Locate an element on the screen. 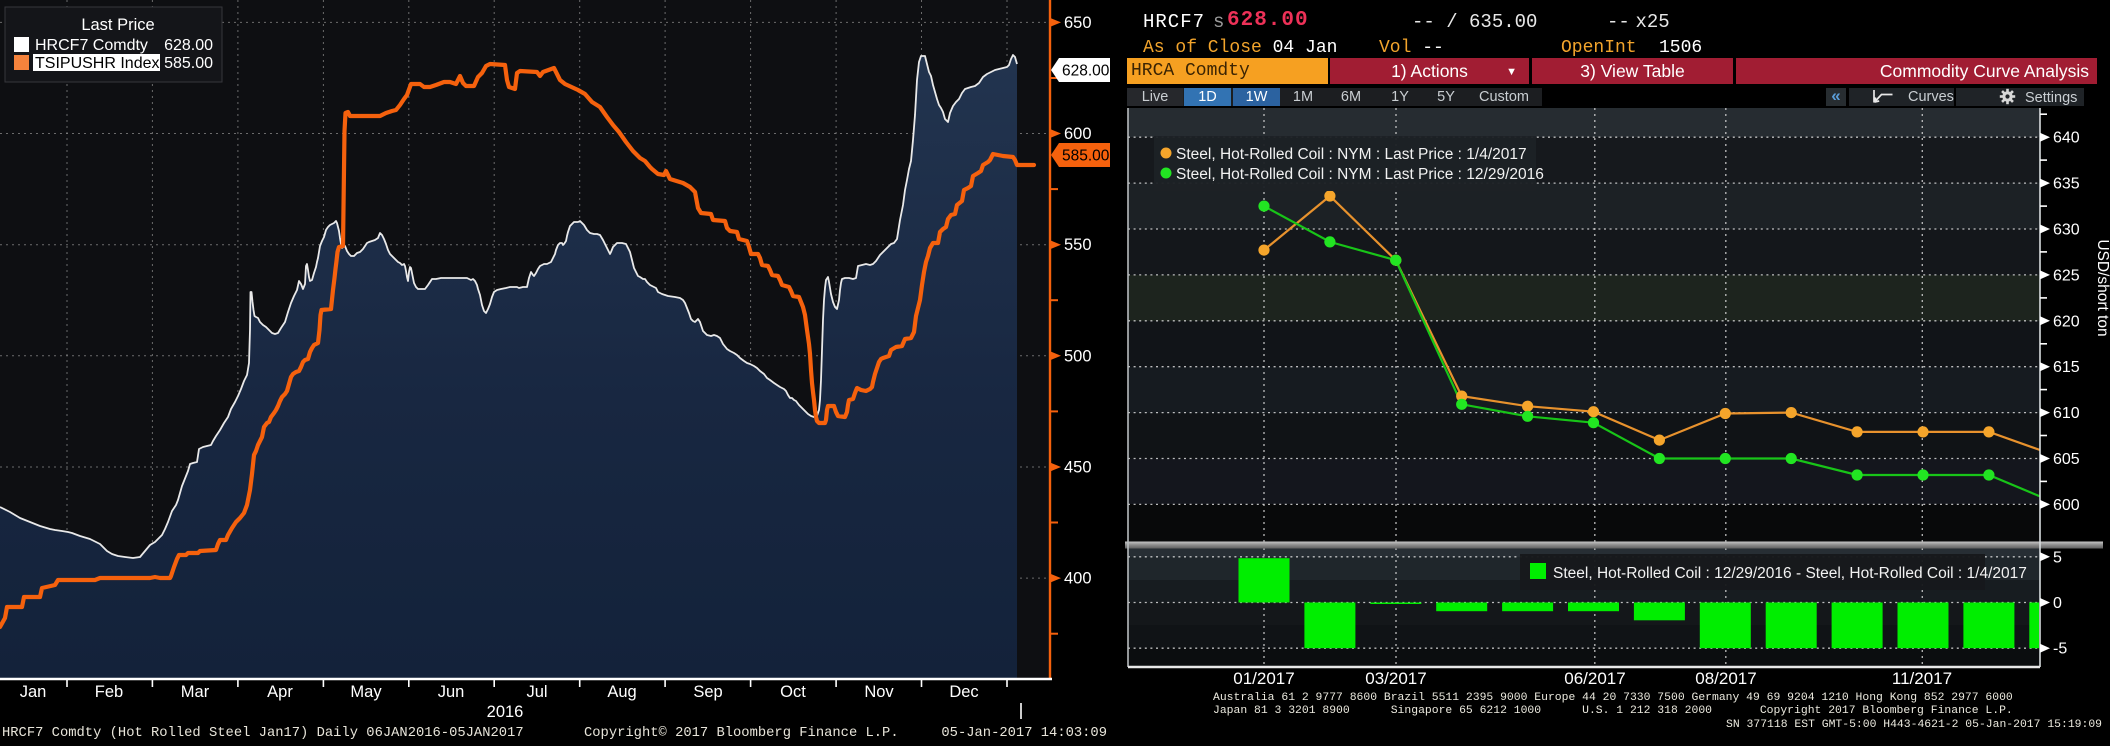 The width and height of the screenshot is (2110, 746). svg-text: 550 is located at coordinates (1078, 245).